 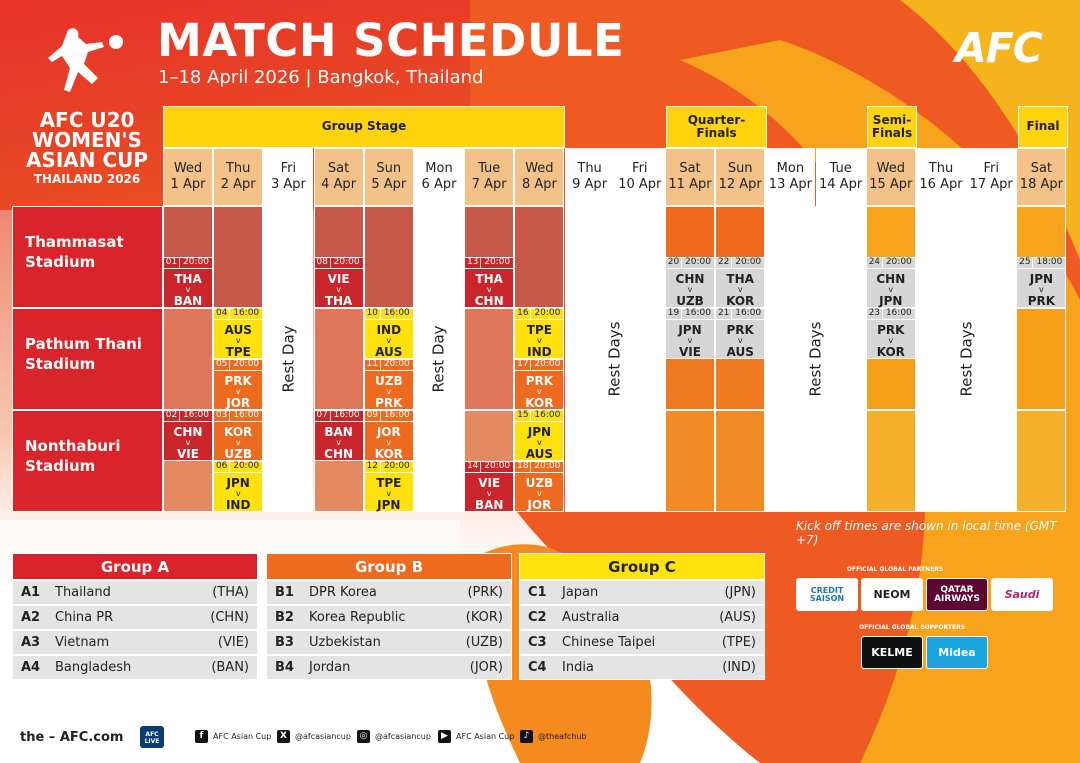 What do you see at coordinates (238, 435) in the screenshot?
I see `match-card: 03 16:00 KOR v UZB` at bounding box center [238, 435].